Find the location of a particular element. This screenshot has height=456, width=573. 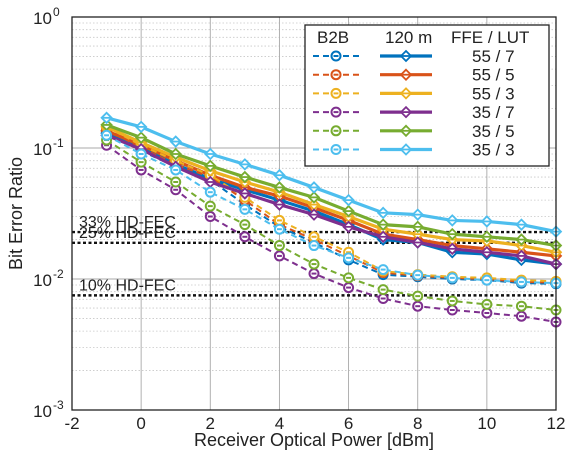

y-tick-exponent: -2 is located at coordinates (58, 274).